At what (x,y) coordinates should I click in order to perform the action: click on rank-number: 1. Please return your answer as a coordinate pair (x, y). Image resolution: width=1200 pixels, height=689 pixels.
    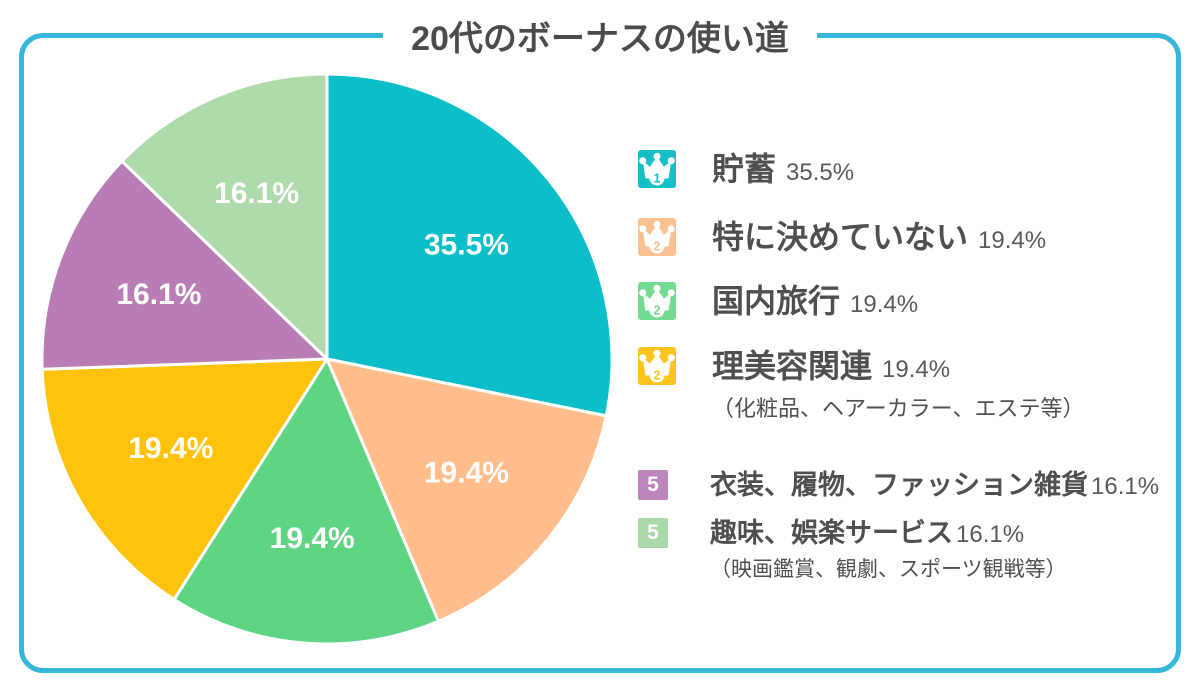
    Looking at the image, I should click on (656, 179).